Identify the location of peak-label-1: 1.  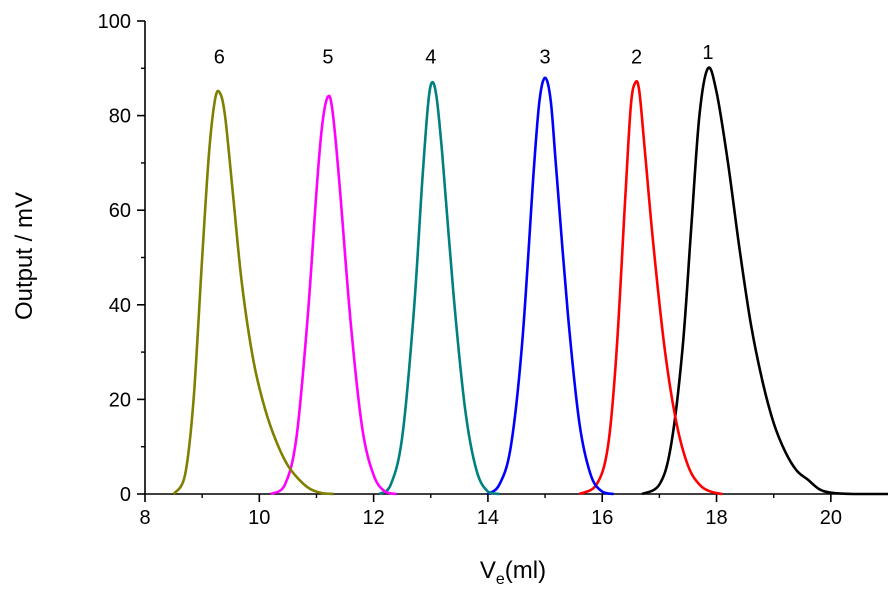
(707, 53).